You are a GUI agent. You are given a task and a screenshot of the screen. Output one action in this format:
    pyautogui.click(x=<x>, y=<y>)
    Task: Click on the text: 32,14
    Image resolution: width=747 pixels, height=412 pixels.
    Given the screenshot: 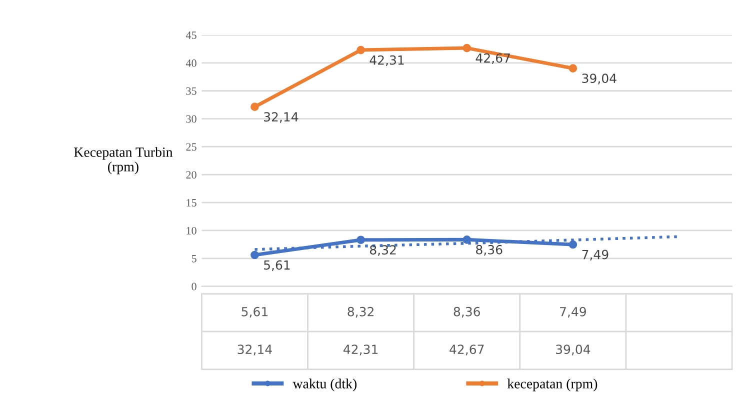 What is the action you would take?
    pyautogui.click(x=281, y=117)
    